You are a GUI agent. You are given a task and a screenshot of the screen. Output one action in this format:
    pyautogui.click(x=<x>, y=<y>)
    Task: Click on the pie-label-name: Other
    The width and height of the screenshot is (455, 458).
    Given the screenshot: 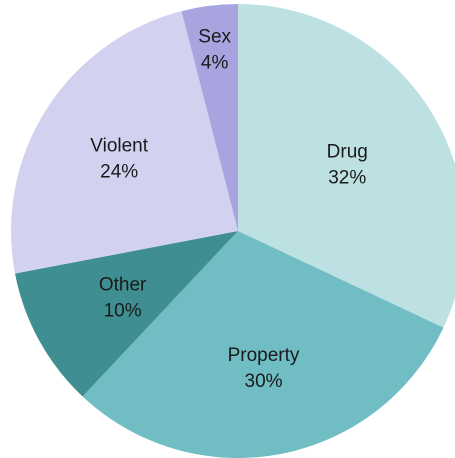 What is the action you would take?
    pyautogui.click(x=123, y=284)
    